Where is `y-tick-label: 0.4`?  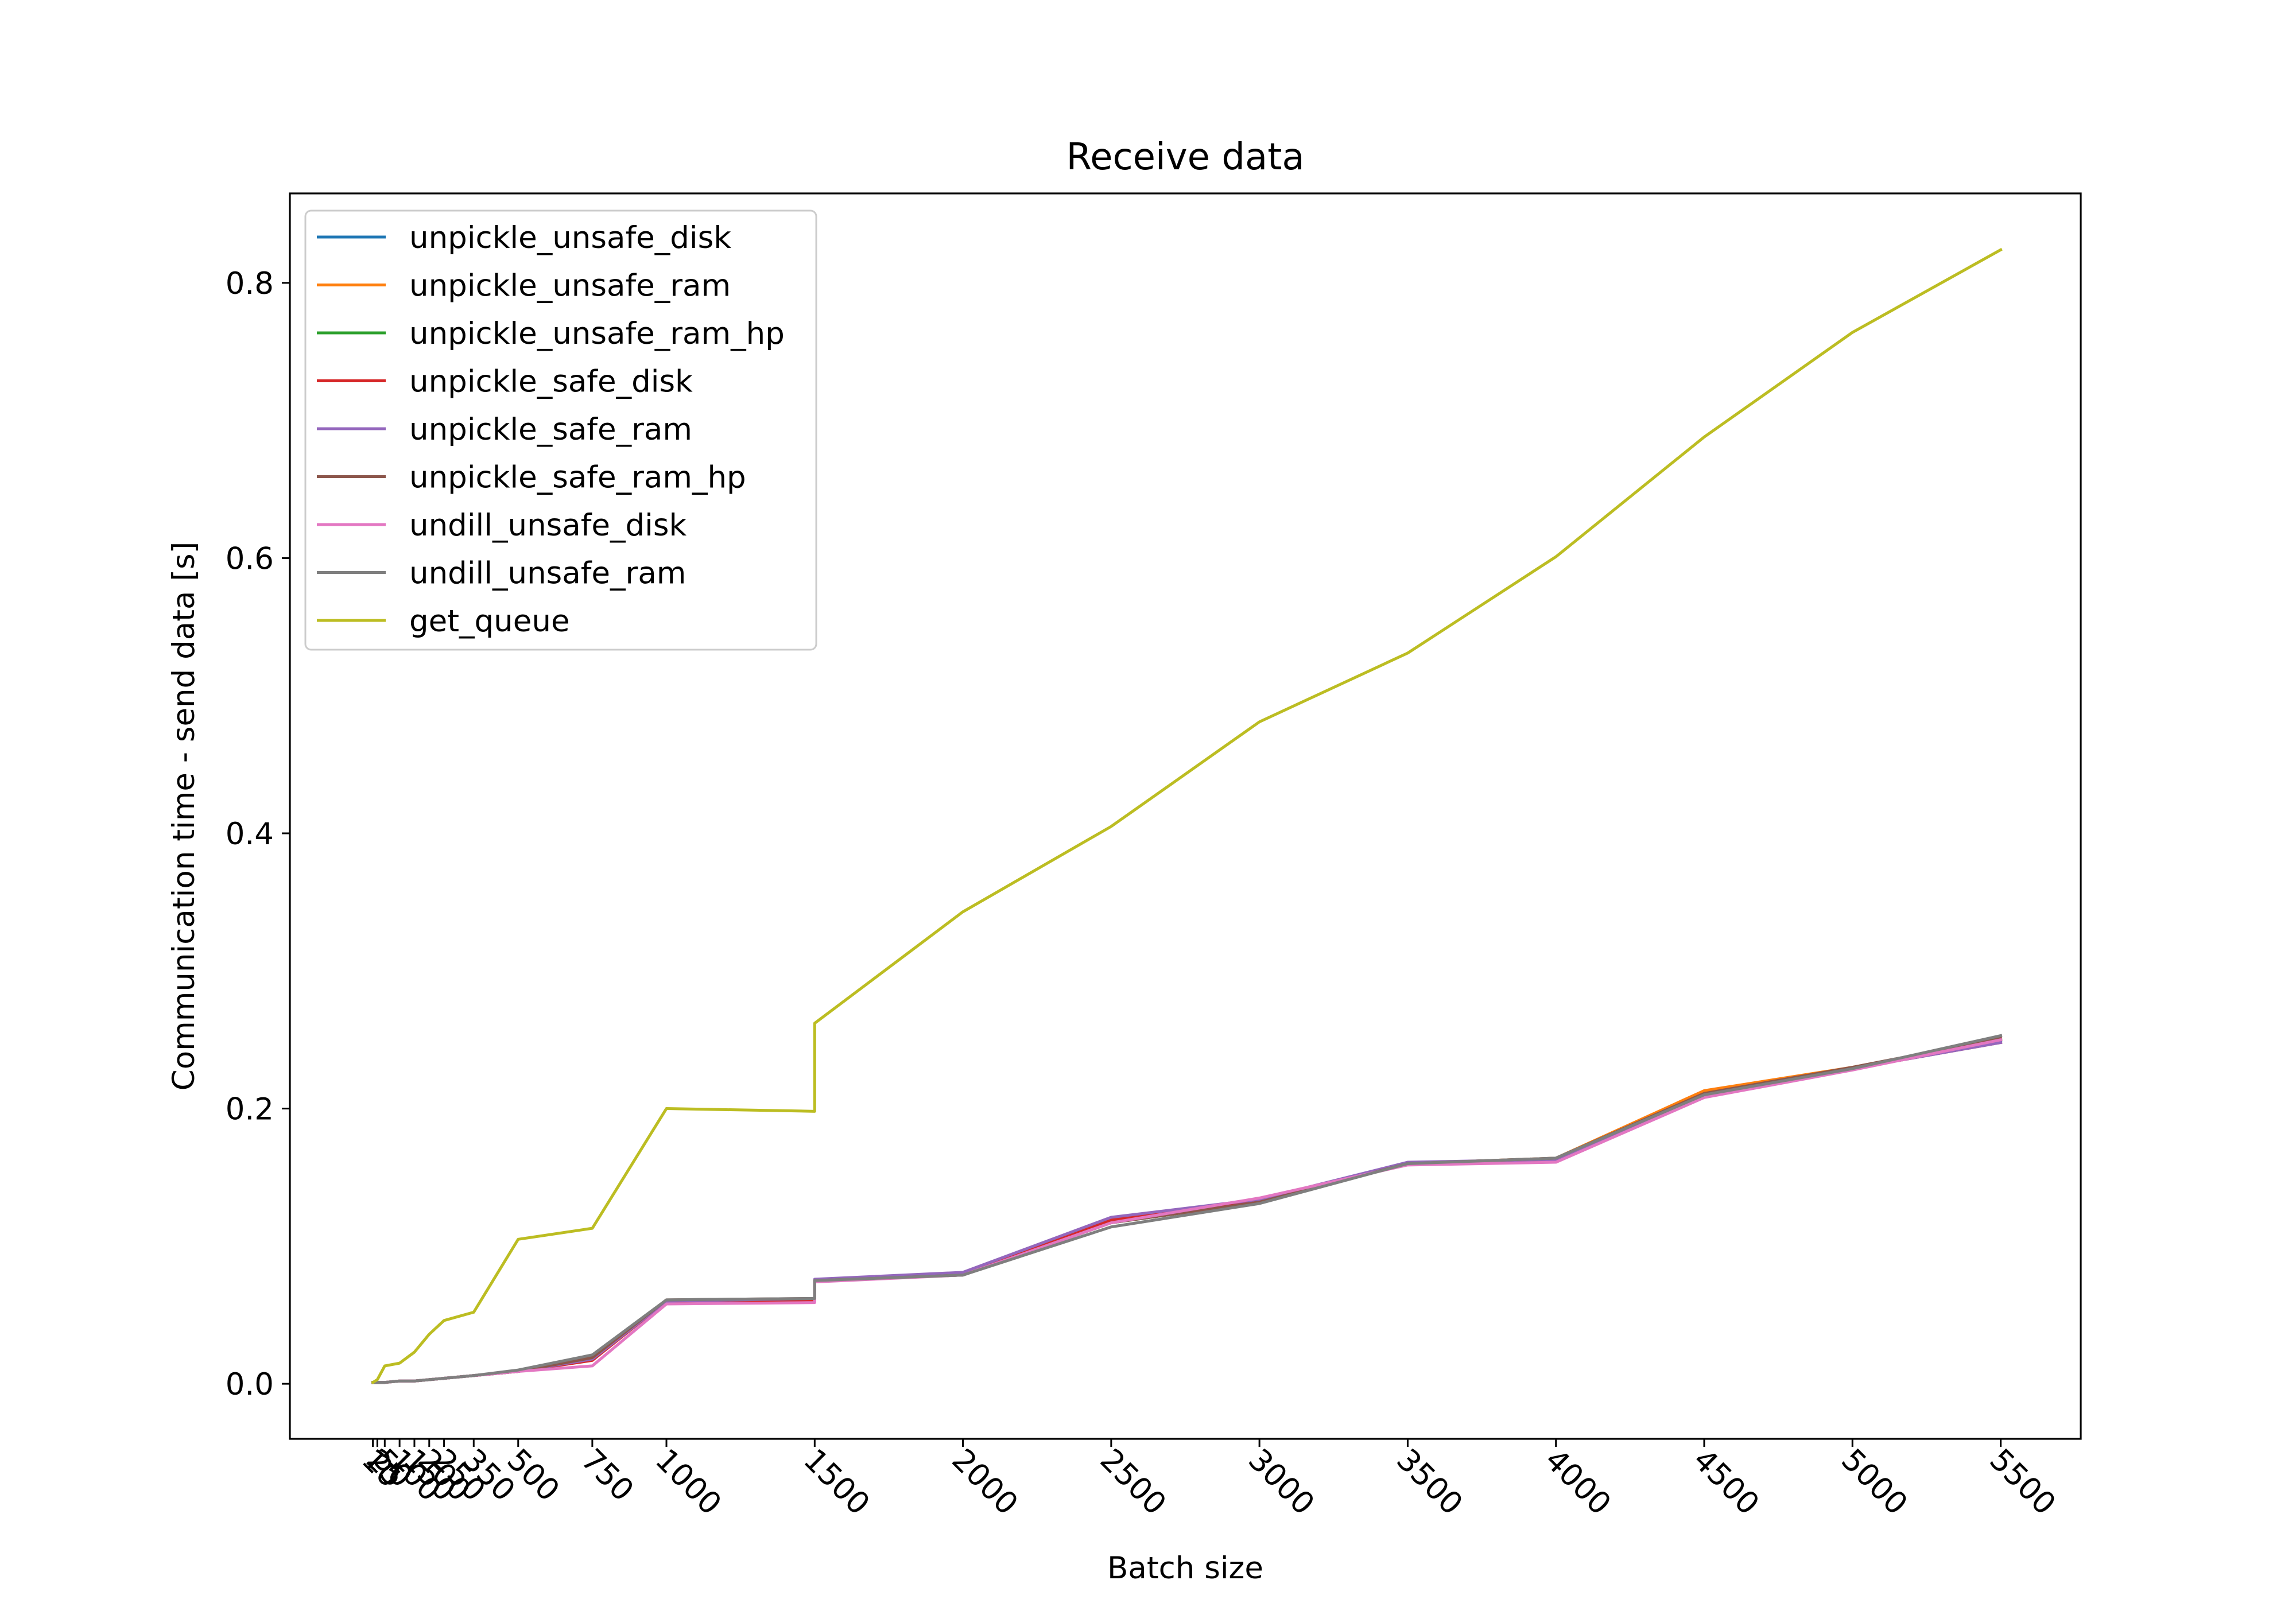 y-tick-label: 0.4 is located at coordinates (250, 834).